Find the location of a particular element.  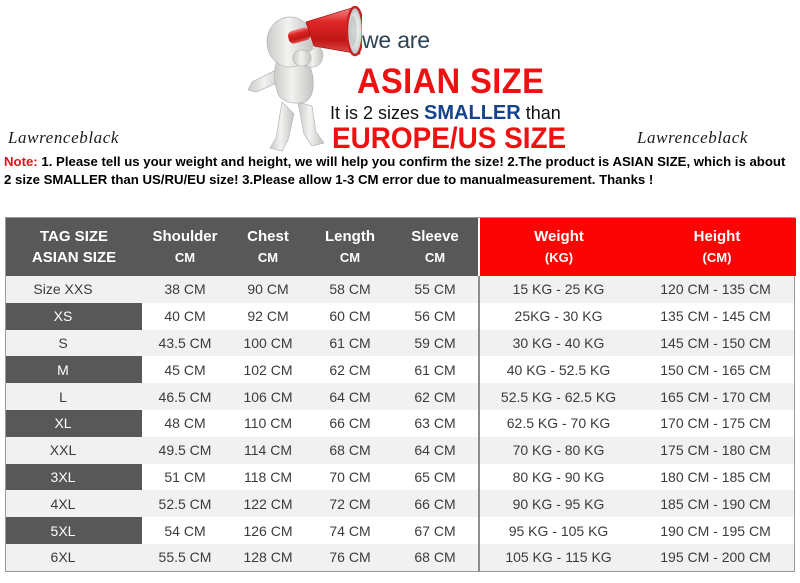

cell-shoulder: 40 CM is located at coordinates (185, 316).